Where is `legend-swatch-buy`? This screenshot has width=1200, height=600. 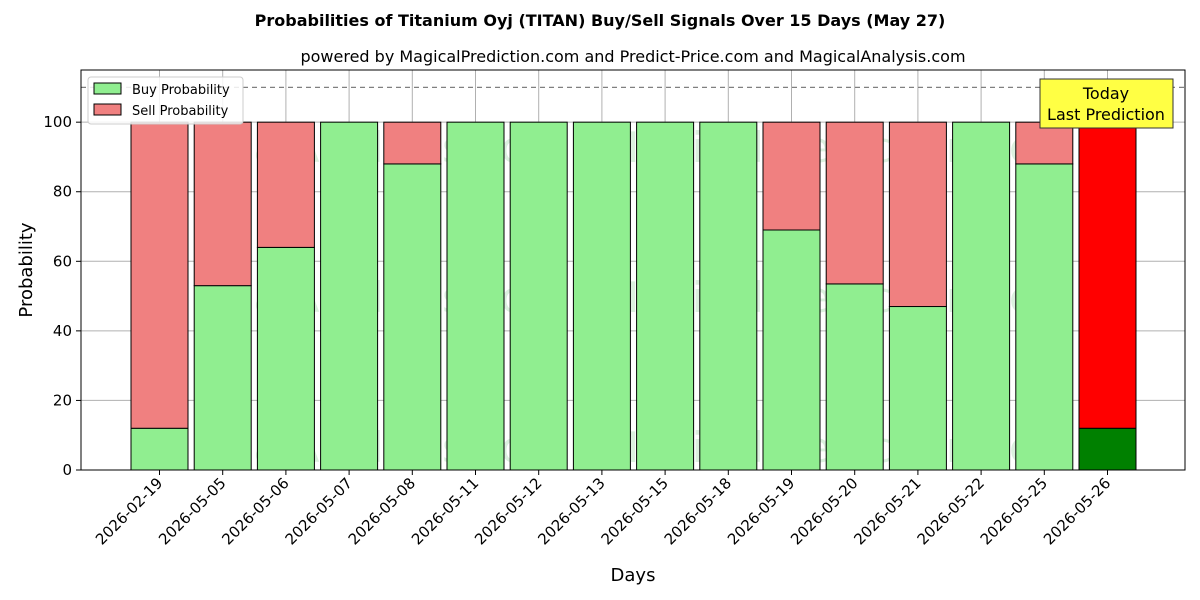 legend-swatch-buy is located at coordinates (107, 88).